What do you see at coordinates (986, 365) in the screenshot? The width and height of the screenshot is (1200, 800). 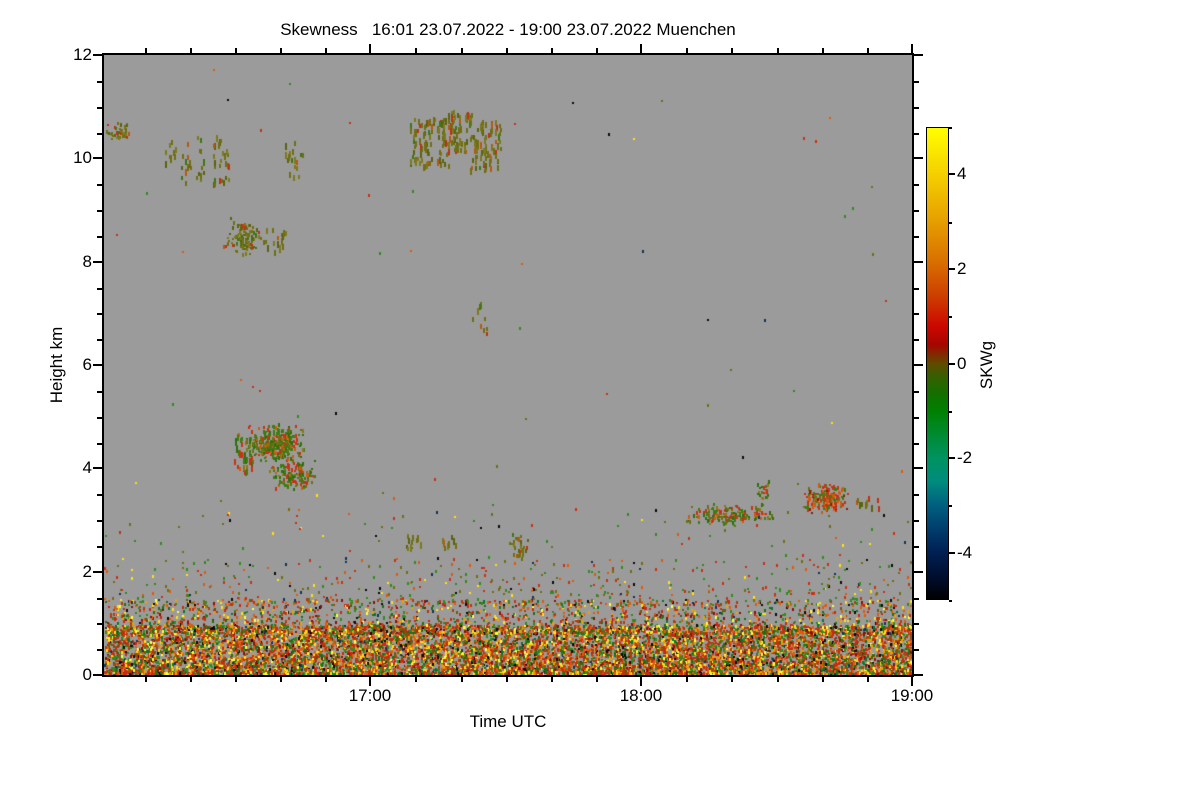 I see `colorbar-title: SKWg` at bounding box center [986, 365].